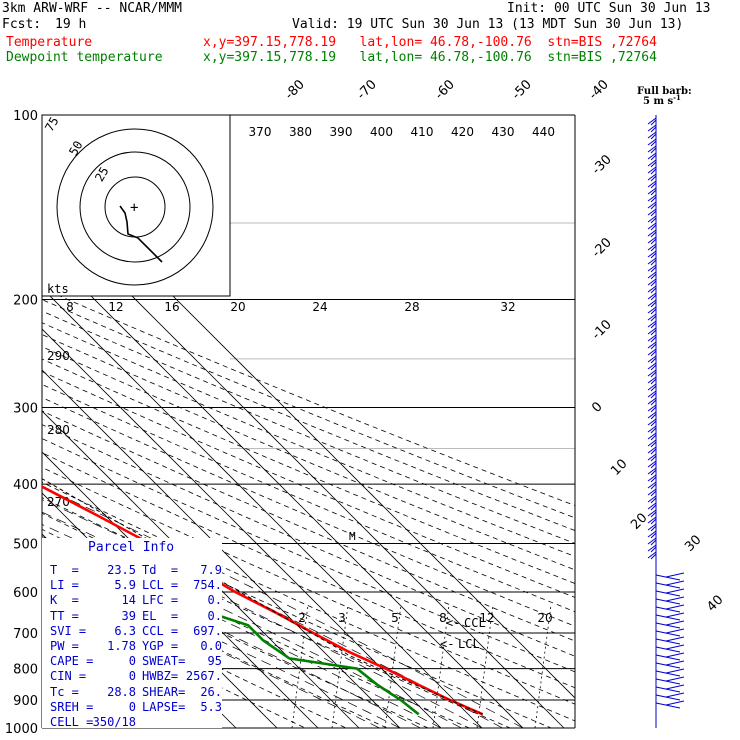 The height and width of the screenshot is (740, 740). What do you see at coordinates (302, 618) in the screenshot?
I see `mixing-ratio-label-2: 2` at bounding box center [302, 618].